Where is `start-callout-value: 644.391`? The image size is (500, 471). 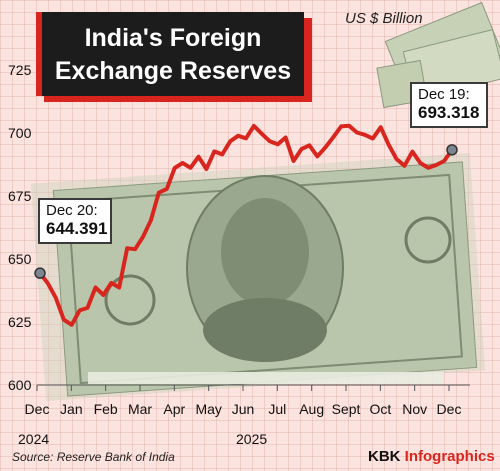 start-callout-value: 644.391 is located at coordinates (77, 228).